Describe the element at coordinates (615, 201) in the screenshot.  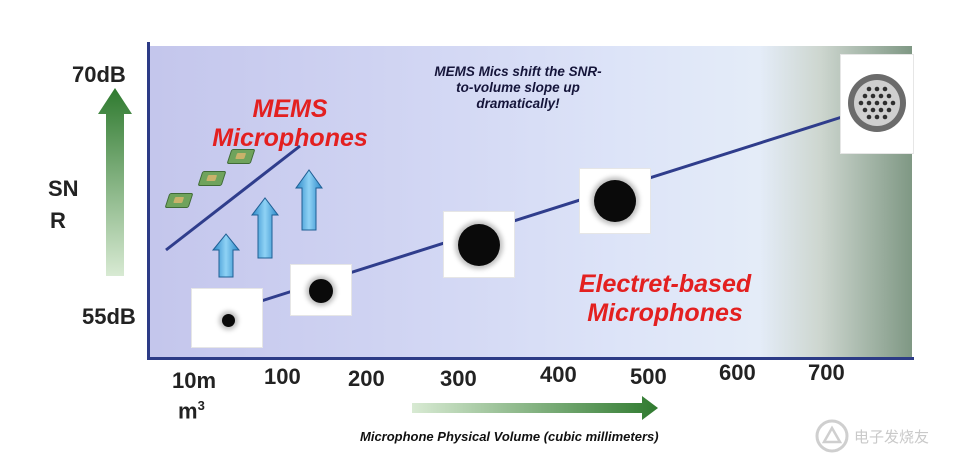
I see `mic-image-xlarge` at that location.